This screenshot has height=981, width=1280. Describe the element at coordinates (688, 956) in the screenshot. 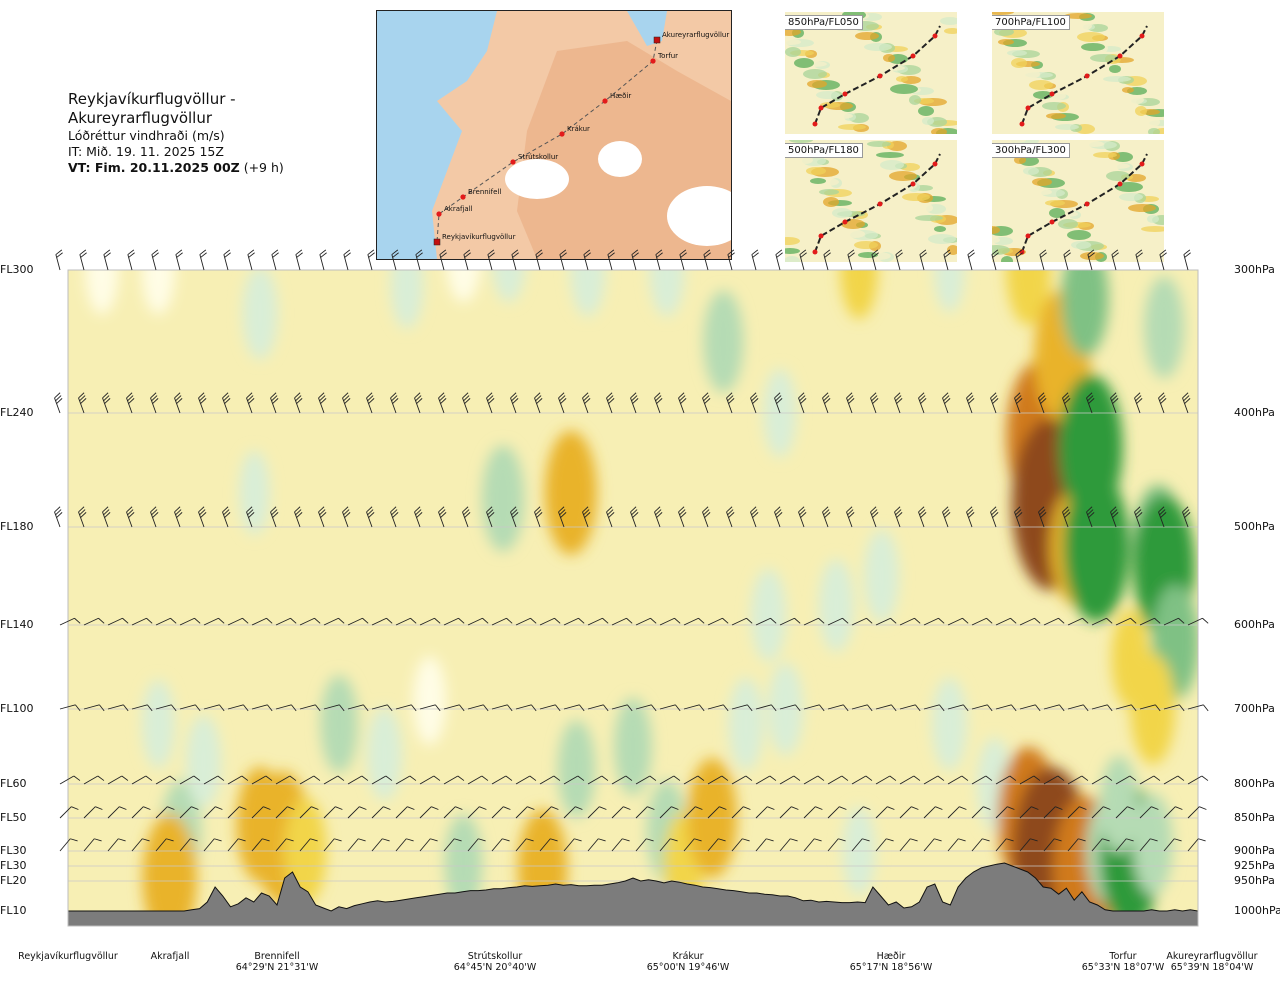

I see `location-name-4: Krákur` at that location.